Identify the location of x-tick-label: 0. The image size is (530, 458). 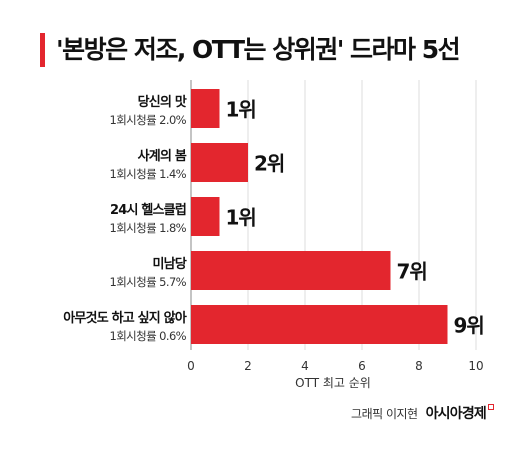
(191, 366).